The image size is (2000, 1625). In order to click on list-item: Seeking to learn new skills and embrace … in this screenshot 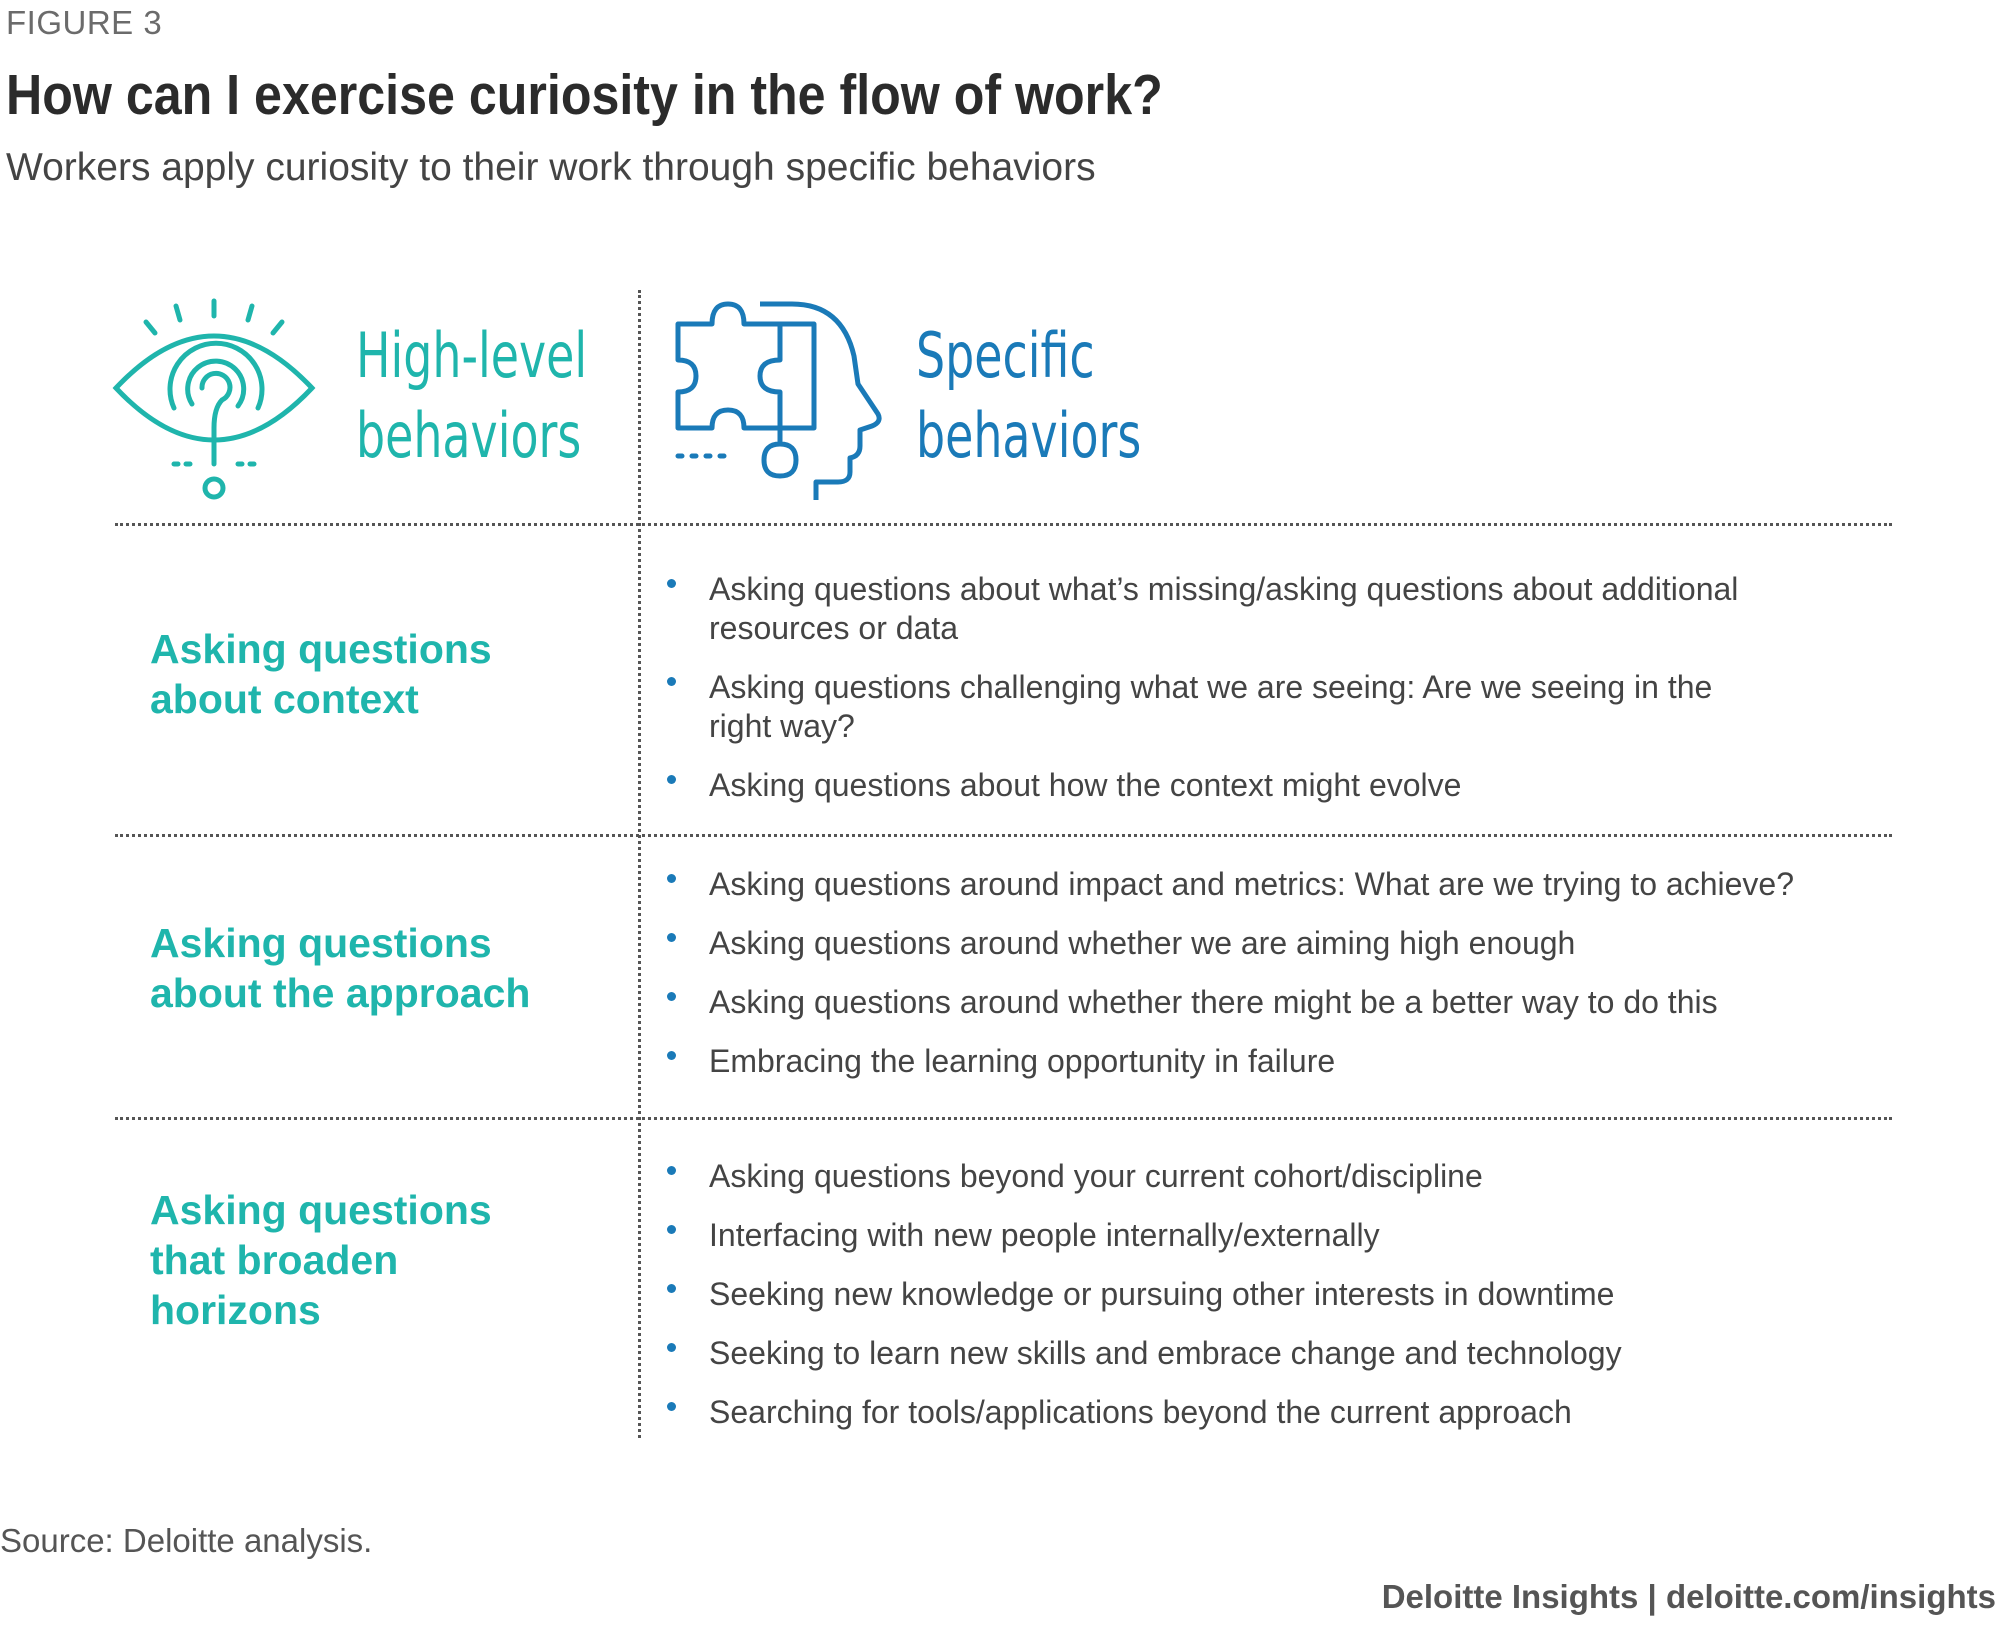, I will do `click(1142, 1353)`.